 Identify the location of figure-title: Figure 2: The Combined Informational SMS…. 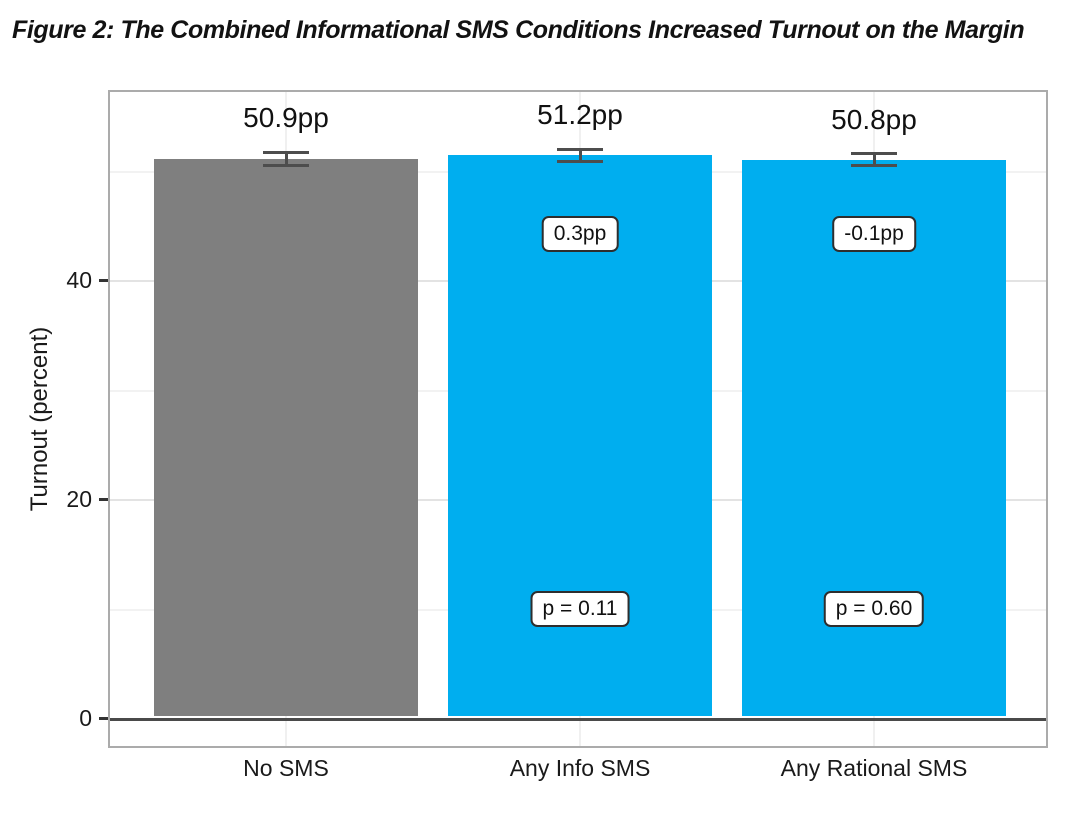
(518, 30).